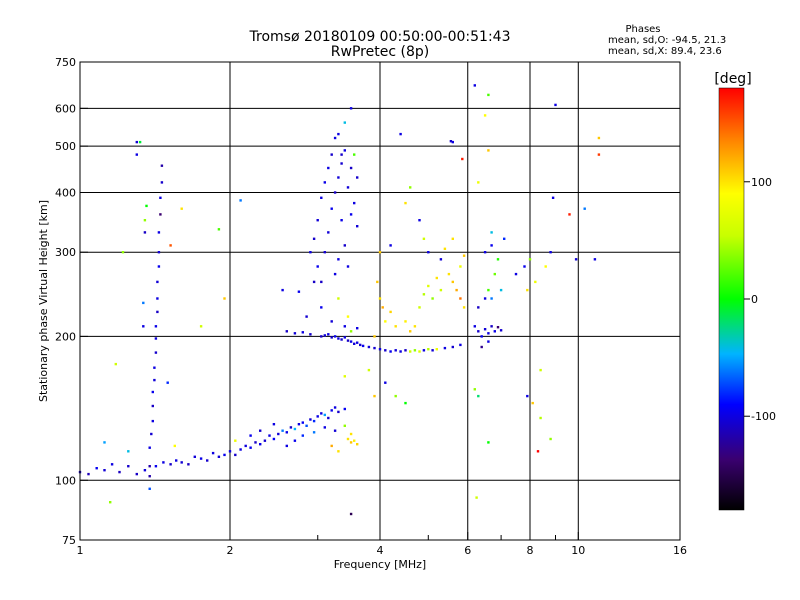 The image size is (800, 600). Describe the element at coordinates (731, 299) in the screenshot. I see `colorbar` at that location.